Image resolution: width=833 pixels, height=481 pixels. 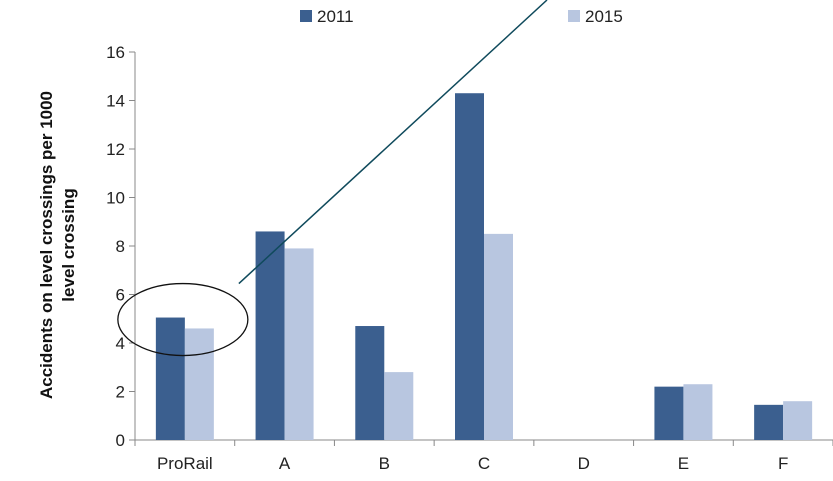 What do you see at coordinates (683, 463) in the screenshot?
I see `x-tick-label: E` at bounding box center [683, 463].